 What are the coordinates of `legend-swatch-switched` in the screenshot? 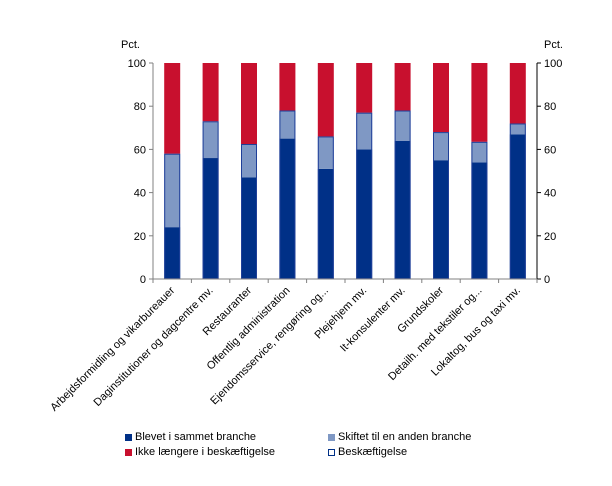 It's located at (331, 437).